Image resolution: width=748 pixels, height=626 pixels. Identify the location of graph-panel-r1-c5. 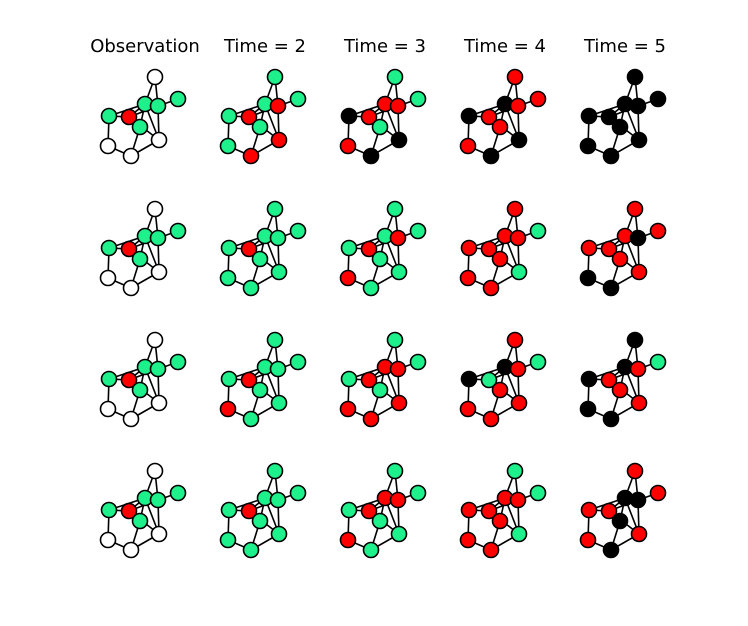
(623, 116).